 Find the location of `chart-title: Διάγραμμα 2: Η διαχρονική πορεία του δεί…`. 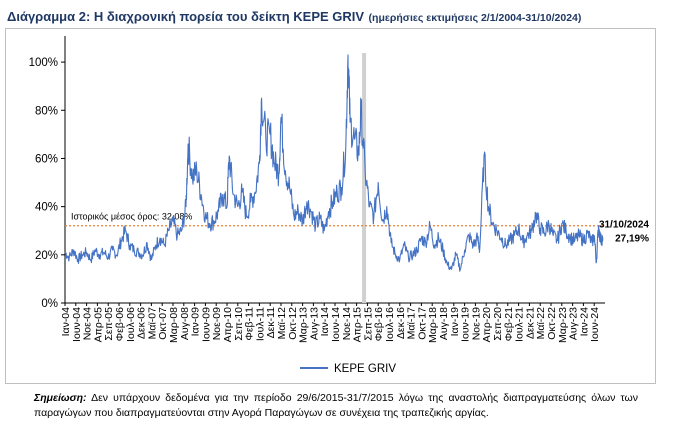

chart-title: Διάγραμμα 2: Η διαχρονική πορεία του δεί… is located at coordinates (186, 16).